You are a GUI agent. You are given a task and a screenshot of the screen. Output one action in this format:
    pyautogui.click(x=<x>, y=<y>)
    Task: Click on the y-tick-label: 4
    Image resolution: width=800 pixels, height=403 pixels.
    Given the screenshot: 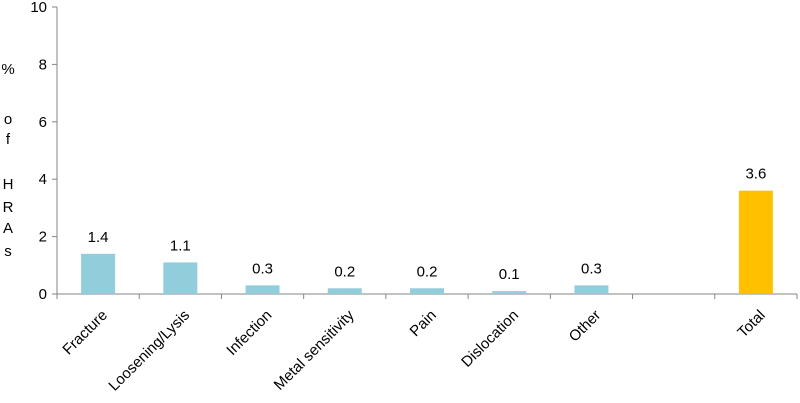 What is the action you would take?
    pyautogui.click(x=43, y=179)
    